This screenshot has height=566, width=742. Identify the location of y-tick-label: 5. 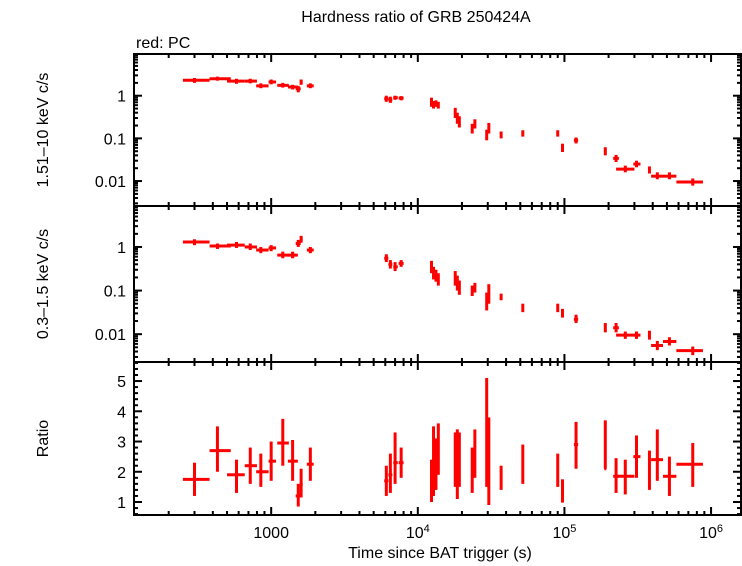
(121, 382).